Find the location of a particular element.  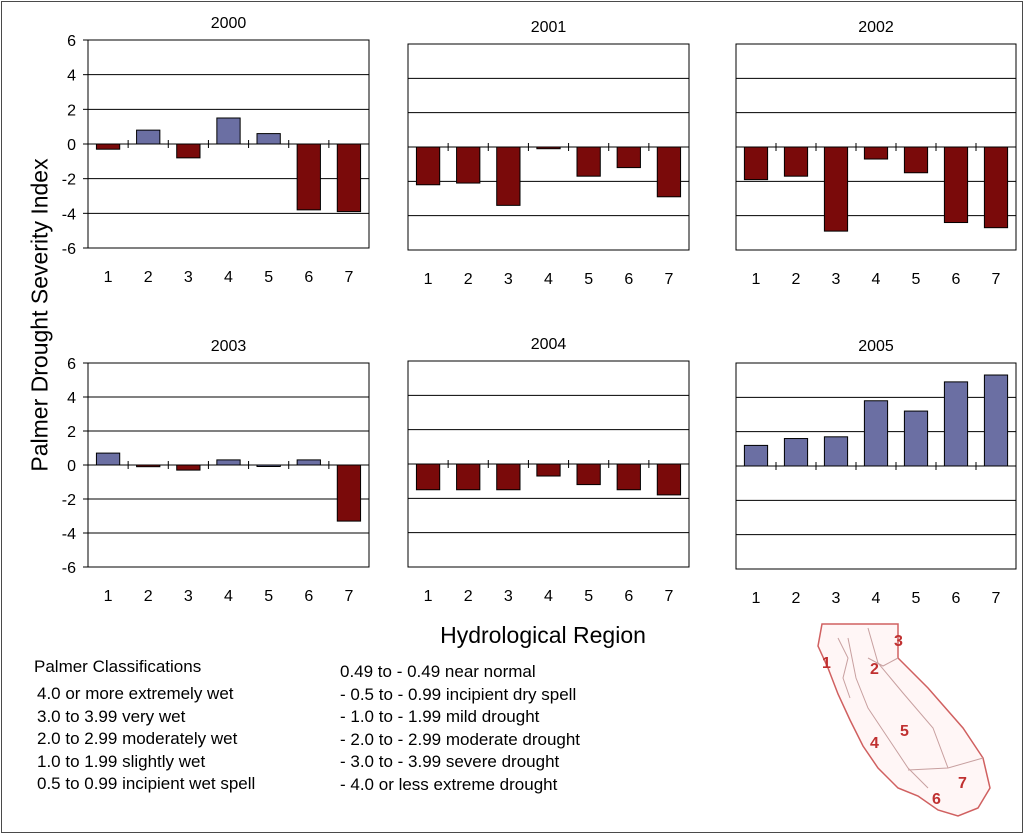

map-region-label: 1 is located at coordinates (826, 663).